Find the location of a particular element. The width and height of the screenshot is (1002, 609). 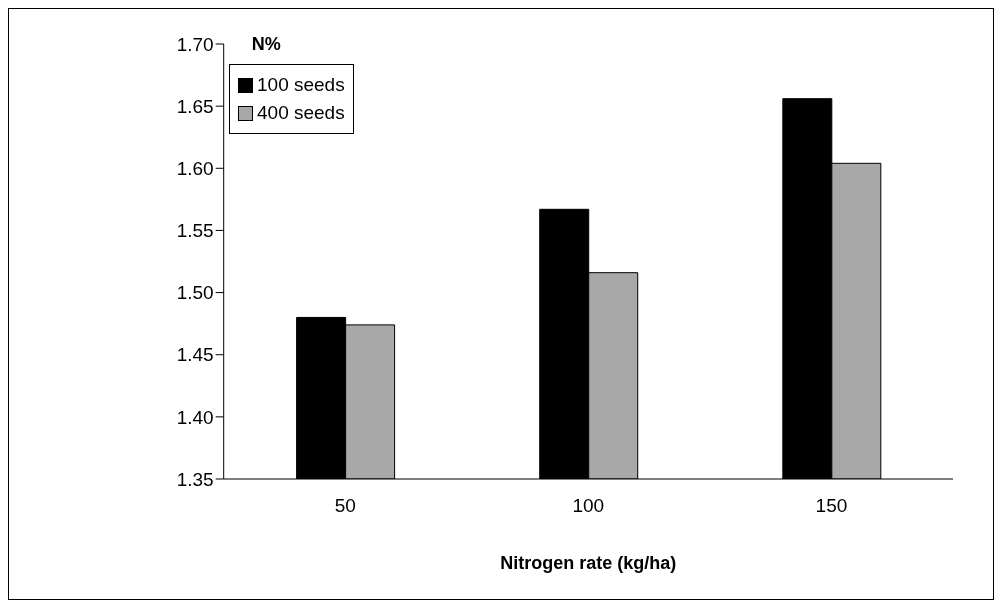

y-tick-label: 1.40 is located at coordinates (195, 417).